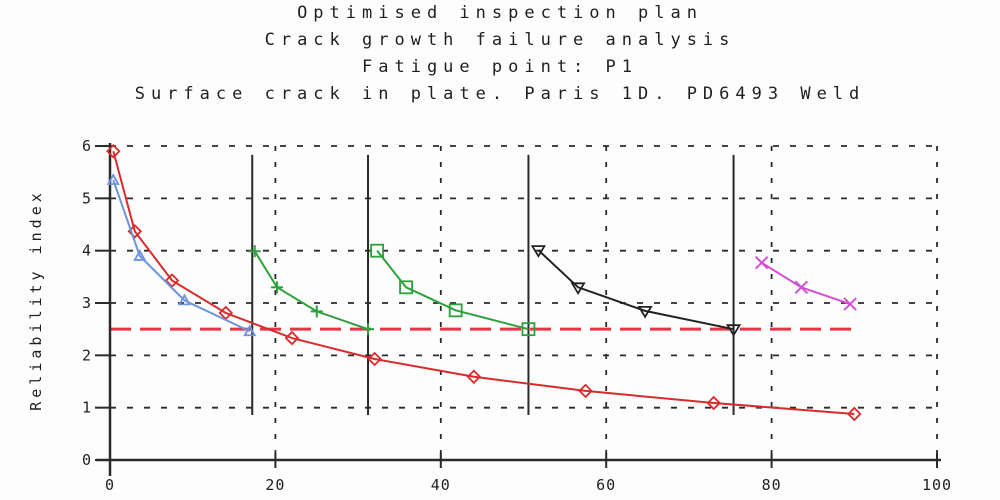  What do you see at coordinates (772, 485) in the screenshot?
I see `x-tick-label-80: 80` at bounding box center [772, 485].